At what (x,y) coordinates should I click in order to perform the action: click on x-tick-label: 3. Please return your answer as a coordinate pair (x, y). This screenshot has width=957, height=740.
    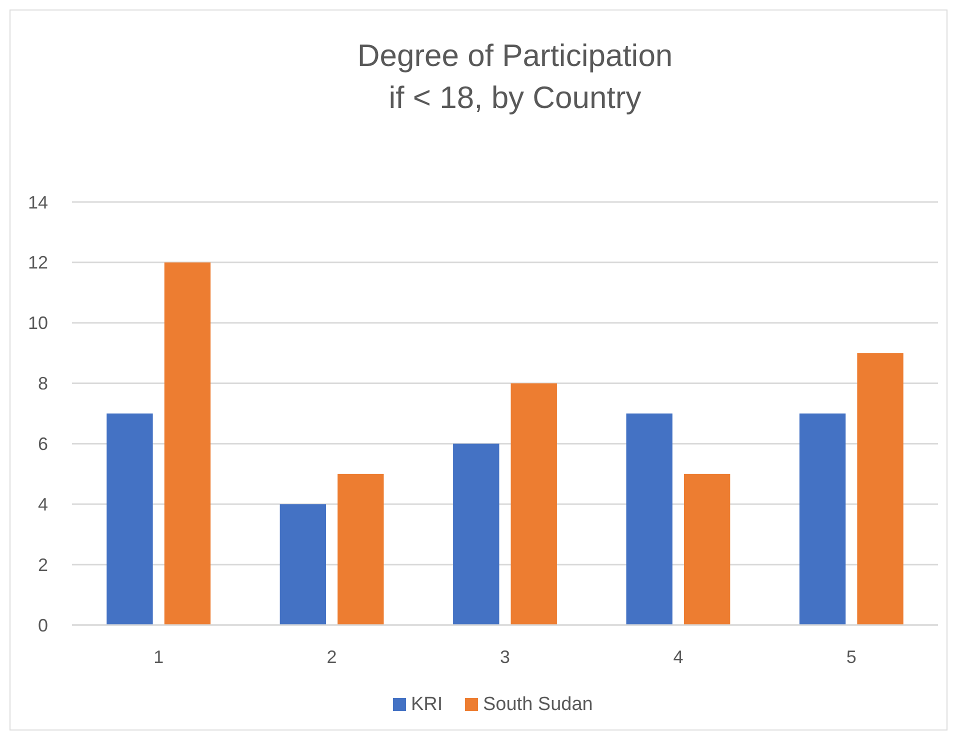
    Looking at the image, I should click on (505, 657).